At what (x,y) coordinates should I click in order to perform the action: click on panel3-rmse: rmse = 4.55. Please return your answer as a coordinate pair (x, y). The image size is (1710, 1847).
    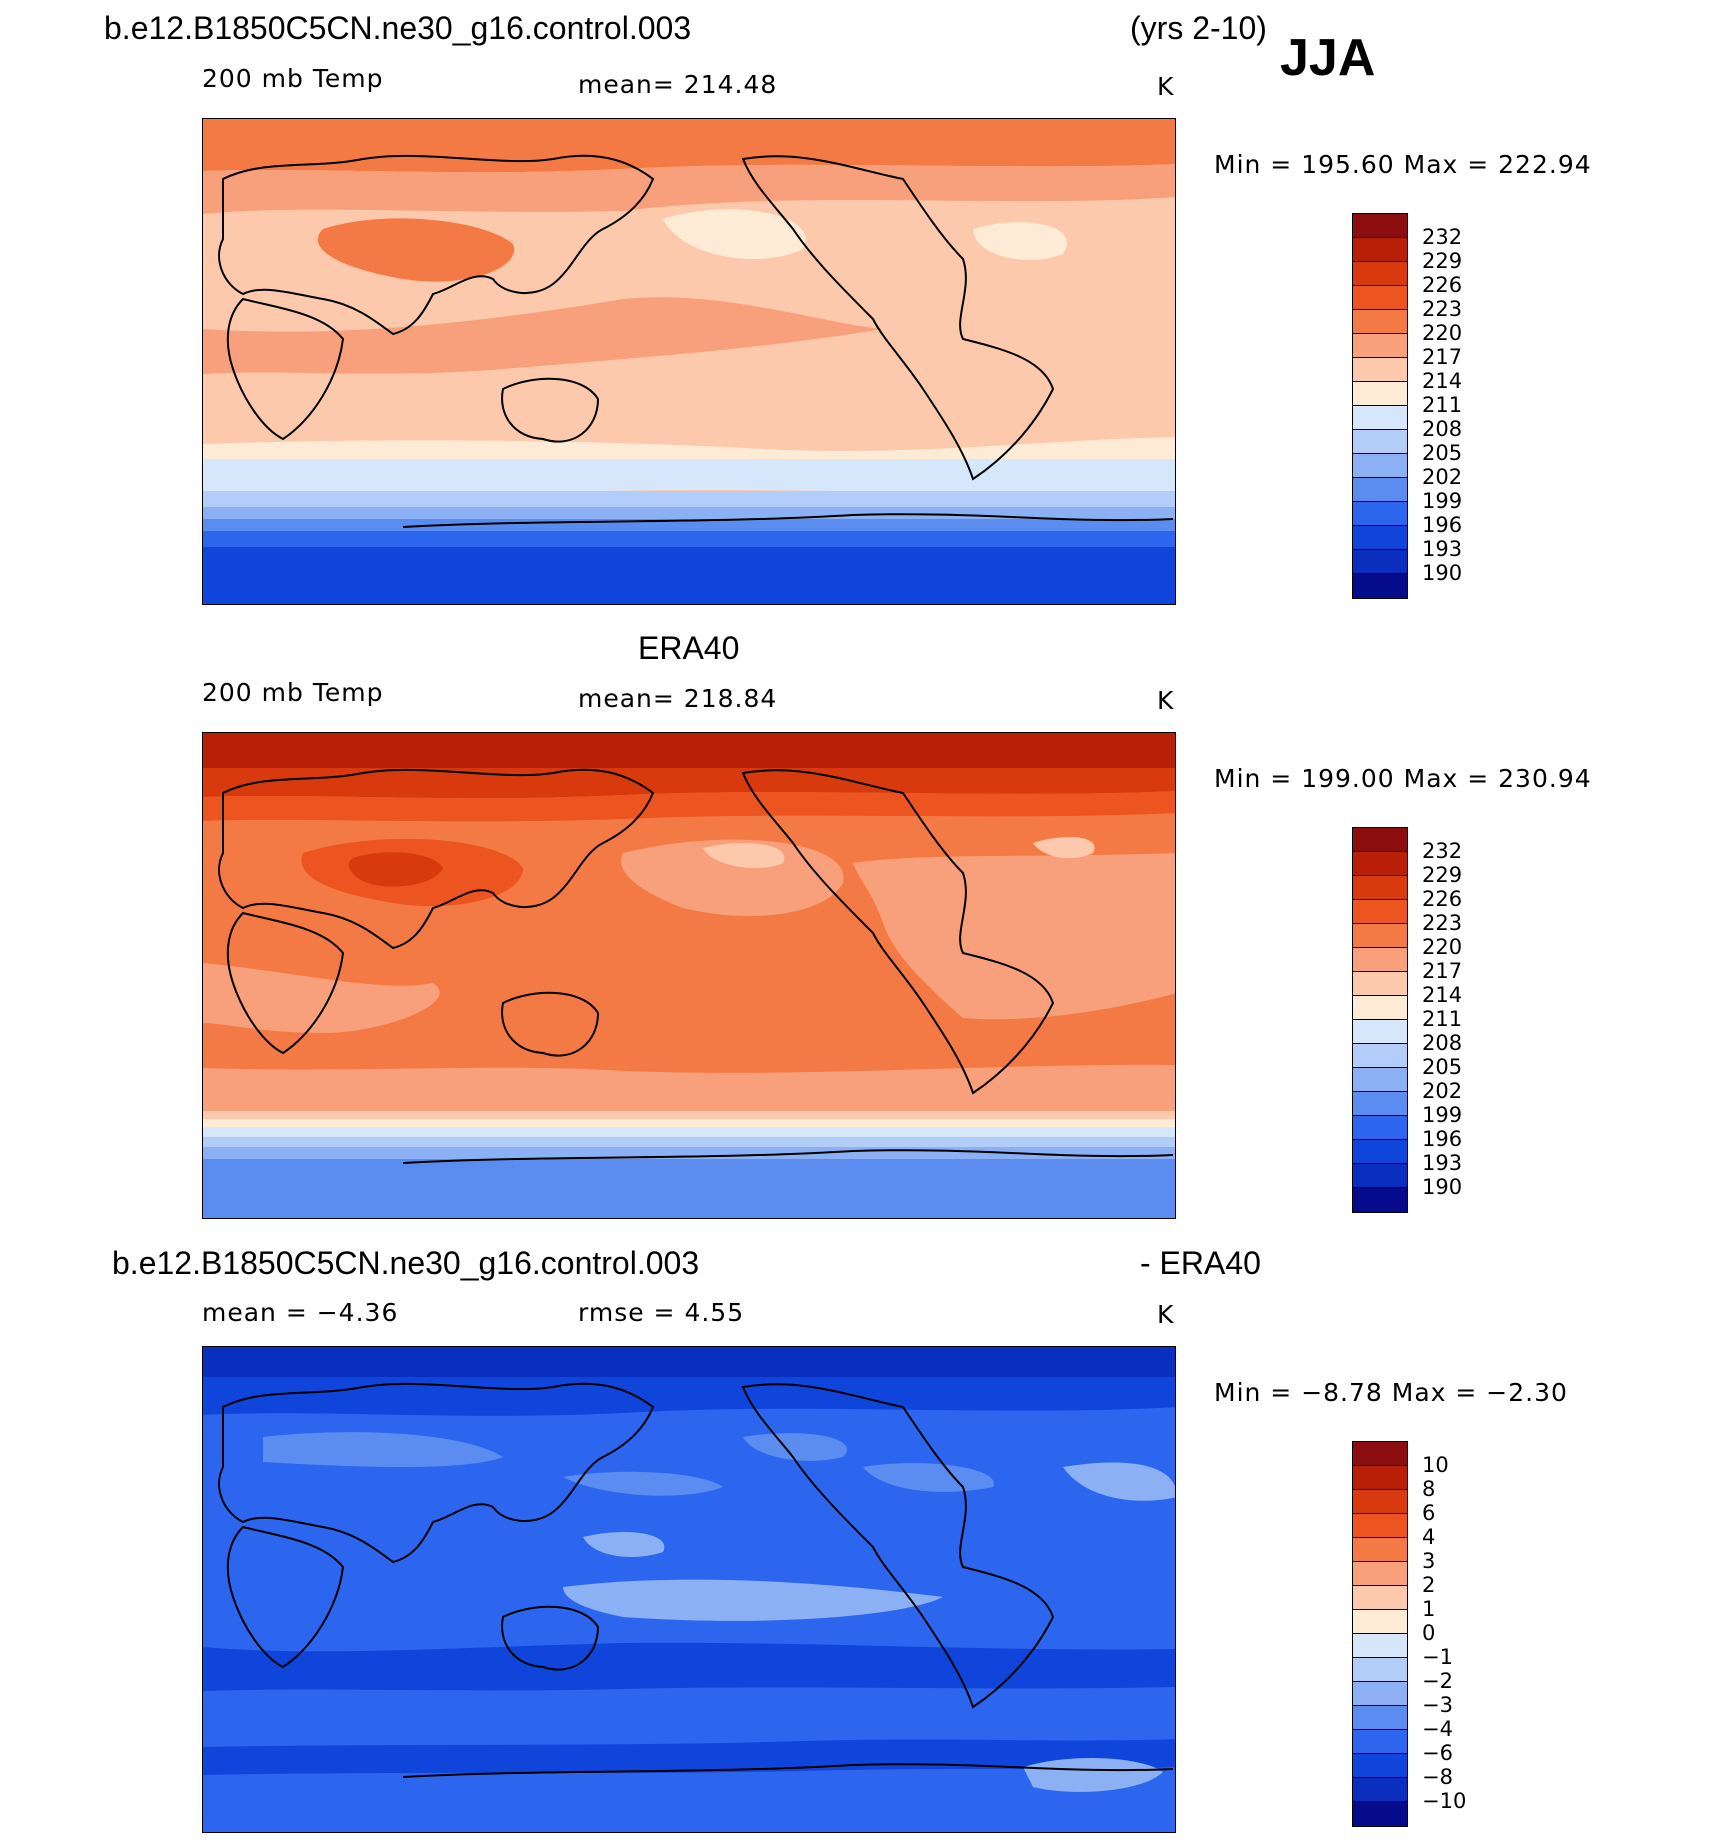
    Looking at the image, I should click on (661, 1312).